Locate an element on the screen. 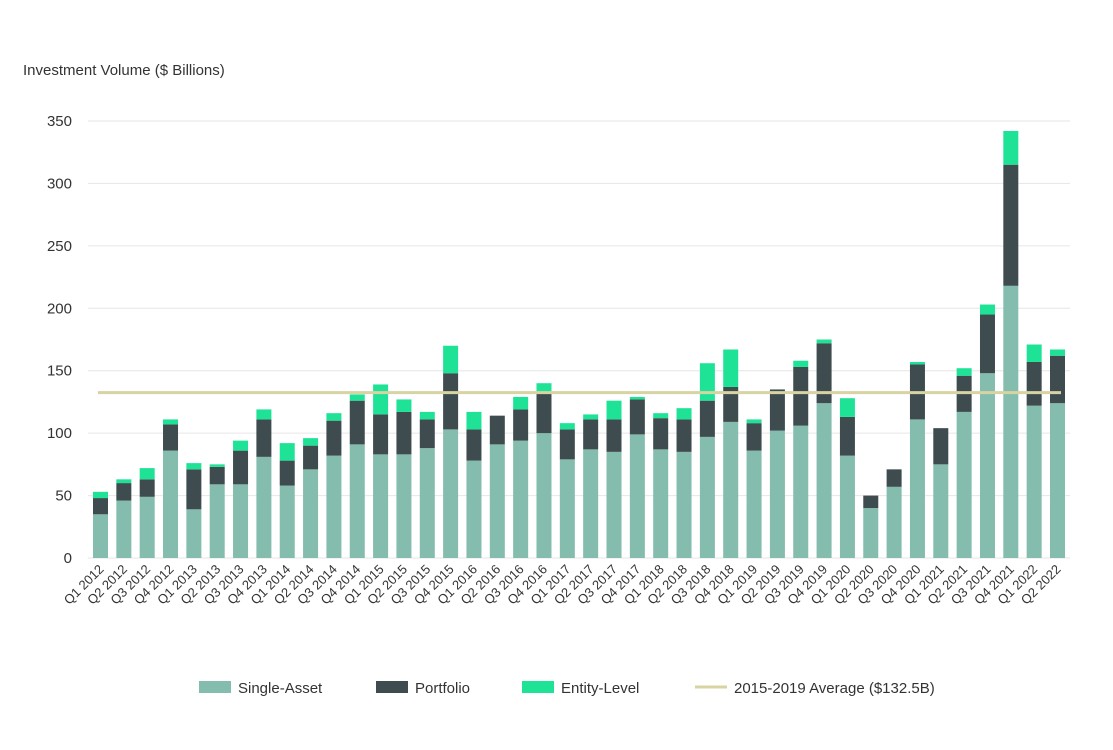 The height and width of the screenshot is (750, 1113). legend-label-entity-level: Entity-Level is located at coordinates (600, 688).